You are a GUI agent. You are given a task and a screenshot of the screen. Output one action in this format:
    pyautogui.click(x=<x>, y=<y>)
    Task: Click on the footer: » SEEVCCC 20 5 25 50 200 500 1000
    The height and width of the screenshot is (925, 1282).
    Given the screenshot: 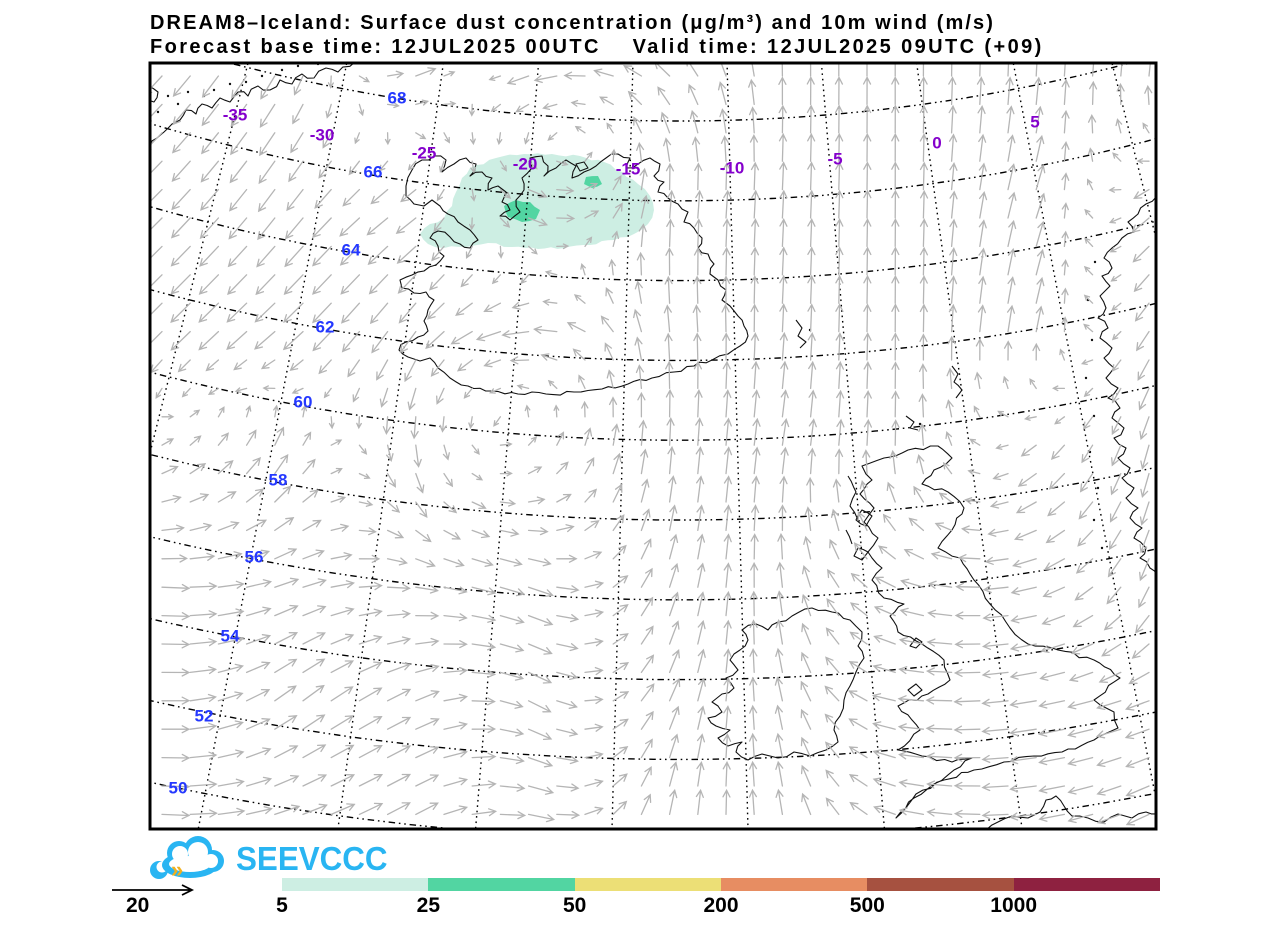 What is the action you would take?
    pyautogui.click(x=641, y=877)
    